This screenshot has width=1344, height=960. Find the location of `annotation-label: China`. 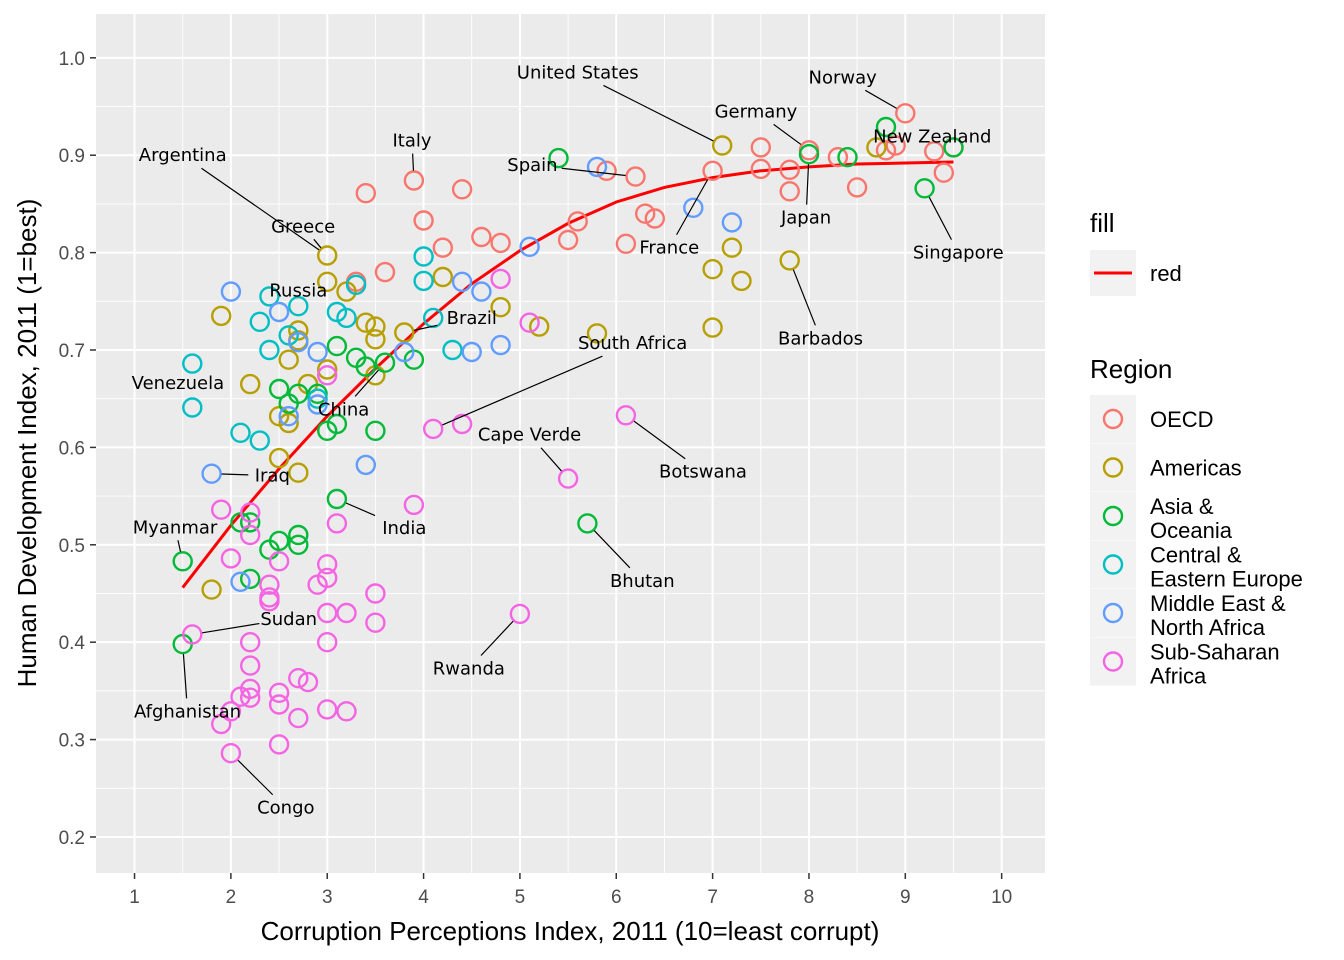

annotation-label: China is located at coordinates (343, 409).